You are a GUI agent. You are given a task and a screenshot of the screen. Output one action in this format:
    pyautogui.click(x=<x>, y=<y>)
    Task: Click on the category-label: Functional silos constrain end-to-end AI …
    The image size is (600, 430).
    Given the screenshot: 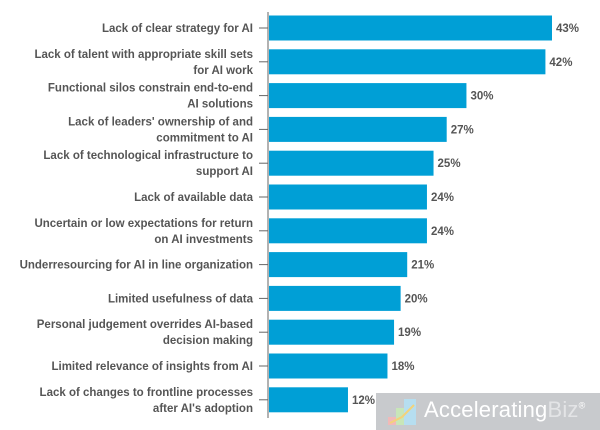 What is the action you would take?
    pyautogui.click(x=150, y=97)
    